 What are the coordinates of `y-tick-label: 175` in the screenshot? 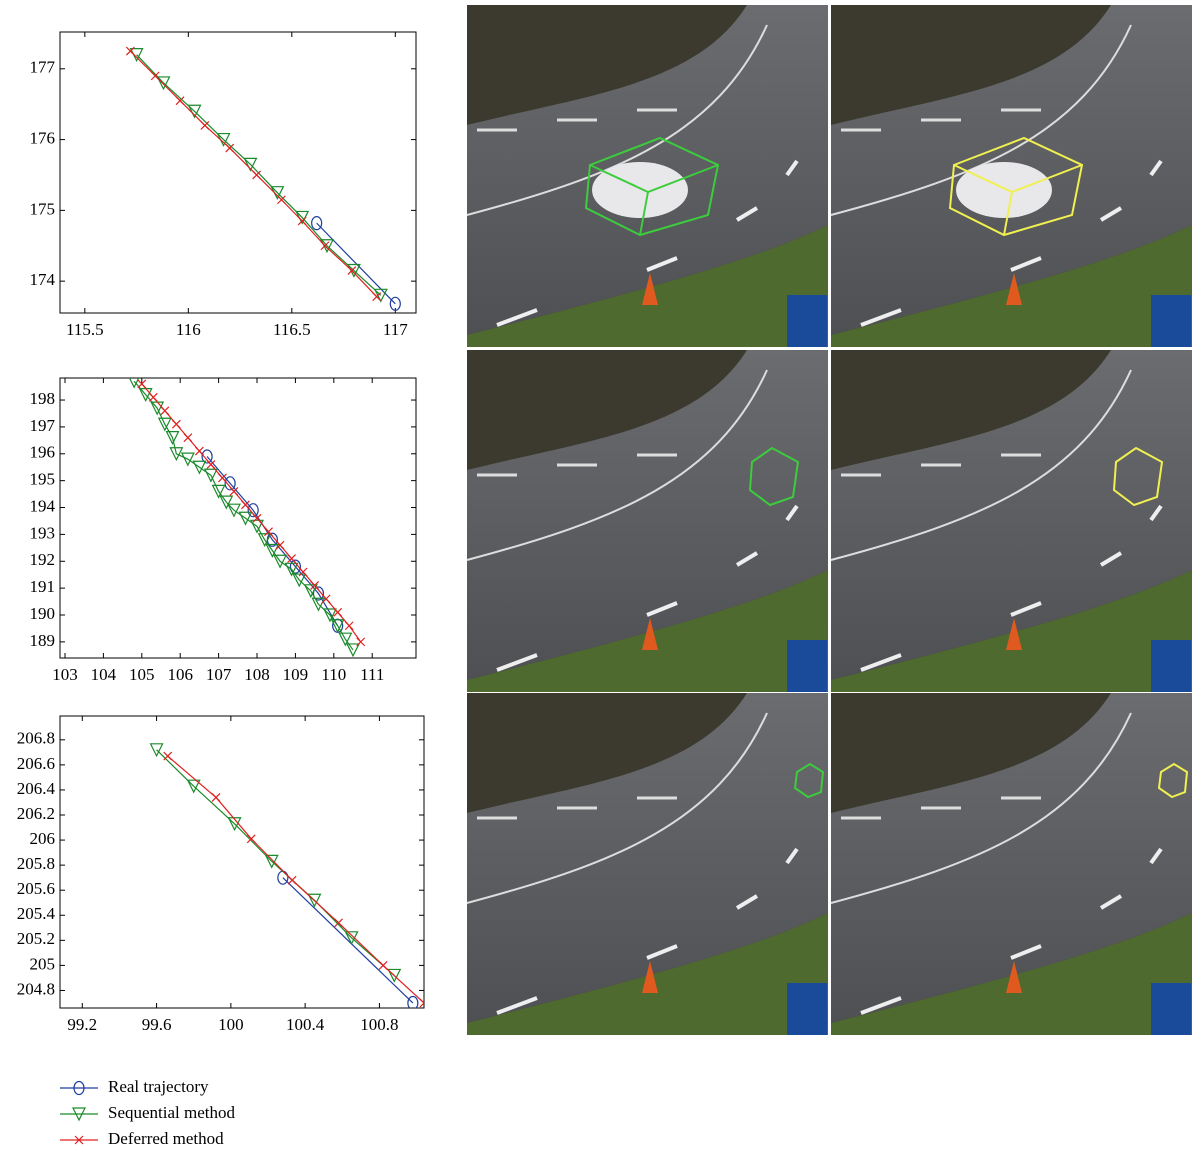 It's located at (43, 208).